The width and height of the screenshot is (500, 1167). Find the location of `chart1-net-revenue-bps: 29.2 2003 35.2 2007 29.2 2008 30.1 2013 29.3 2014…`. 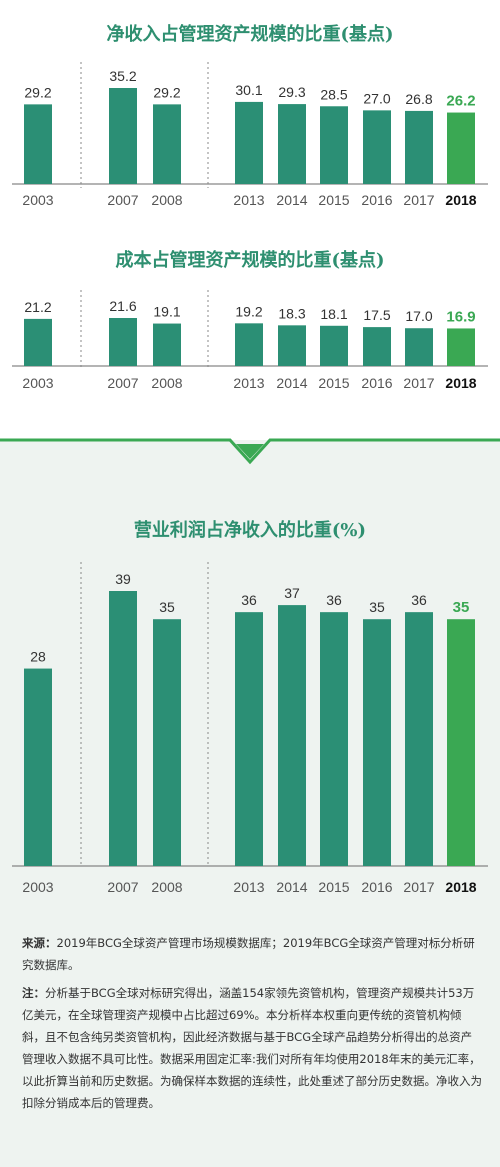

chart1-net-revenue-bps: 29.2 2003 35.2 2007 29.2 2008 30.1 2013 29.3 2014… is located at coordinates (250, 135).